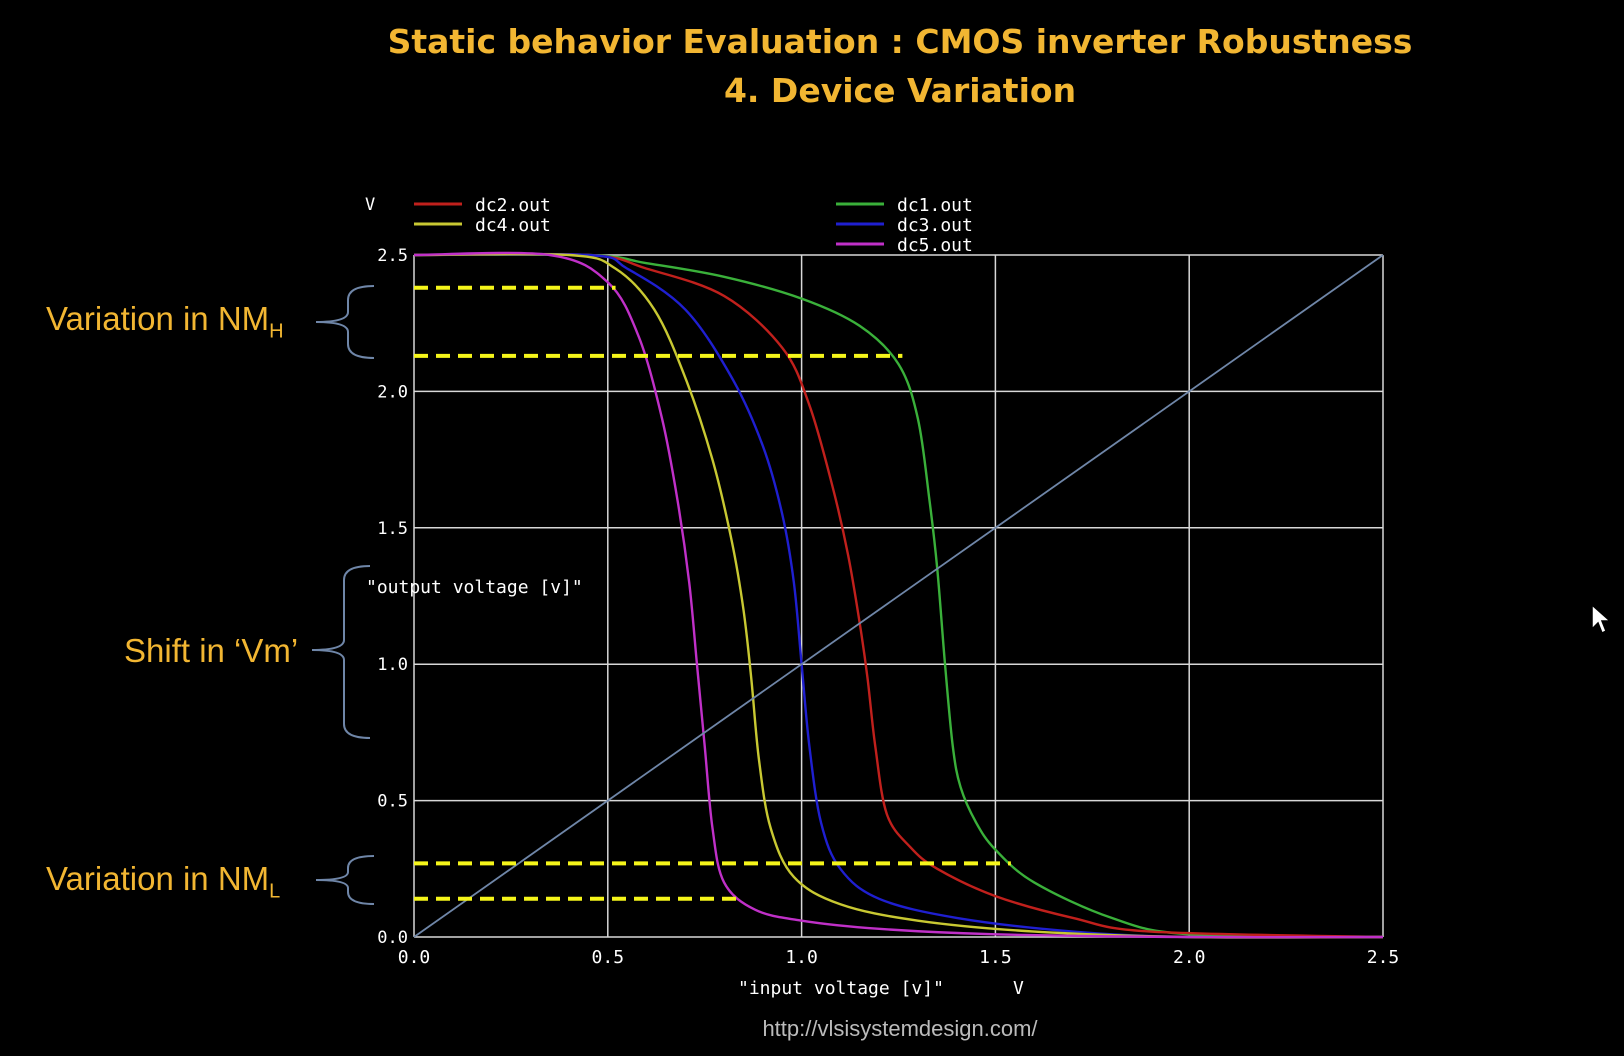 This screenshot has width=1624, height=1056. Describe the element at coordinates (900, 1028) in the screenshot. I see `source-url: http://vlsisystemdesign.com/` at that location.